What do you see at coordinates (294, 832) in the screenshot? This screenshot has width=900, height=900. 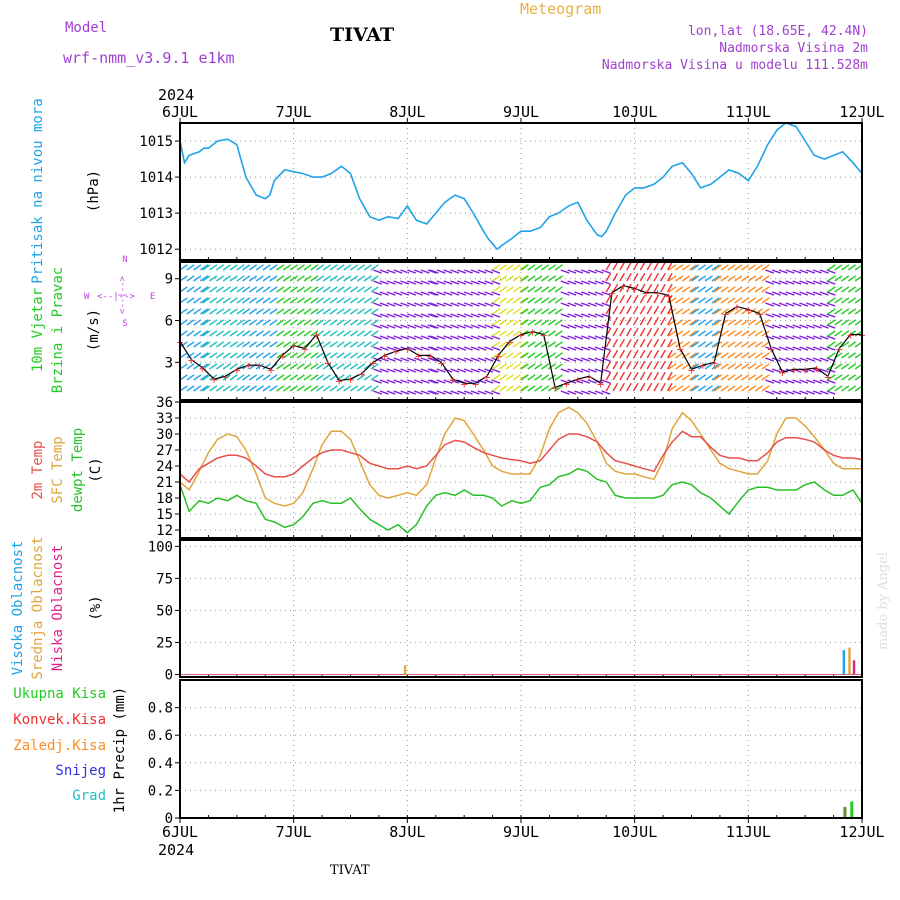 I see `x-tick-label-bottom: 7JUL` at bounding box center [294, 832].